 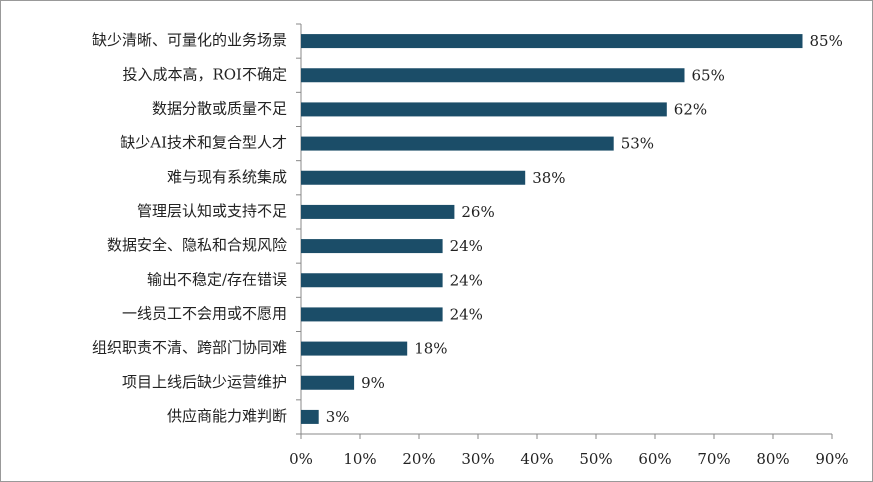 What do you see at coordinates (203, 143) in the screenshot?
I see `y-tick-label: 缺少AI技术和复合型人才` at bounding box center [203, 143].